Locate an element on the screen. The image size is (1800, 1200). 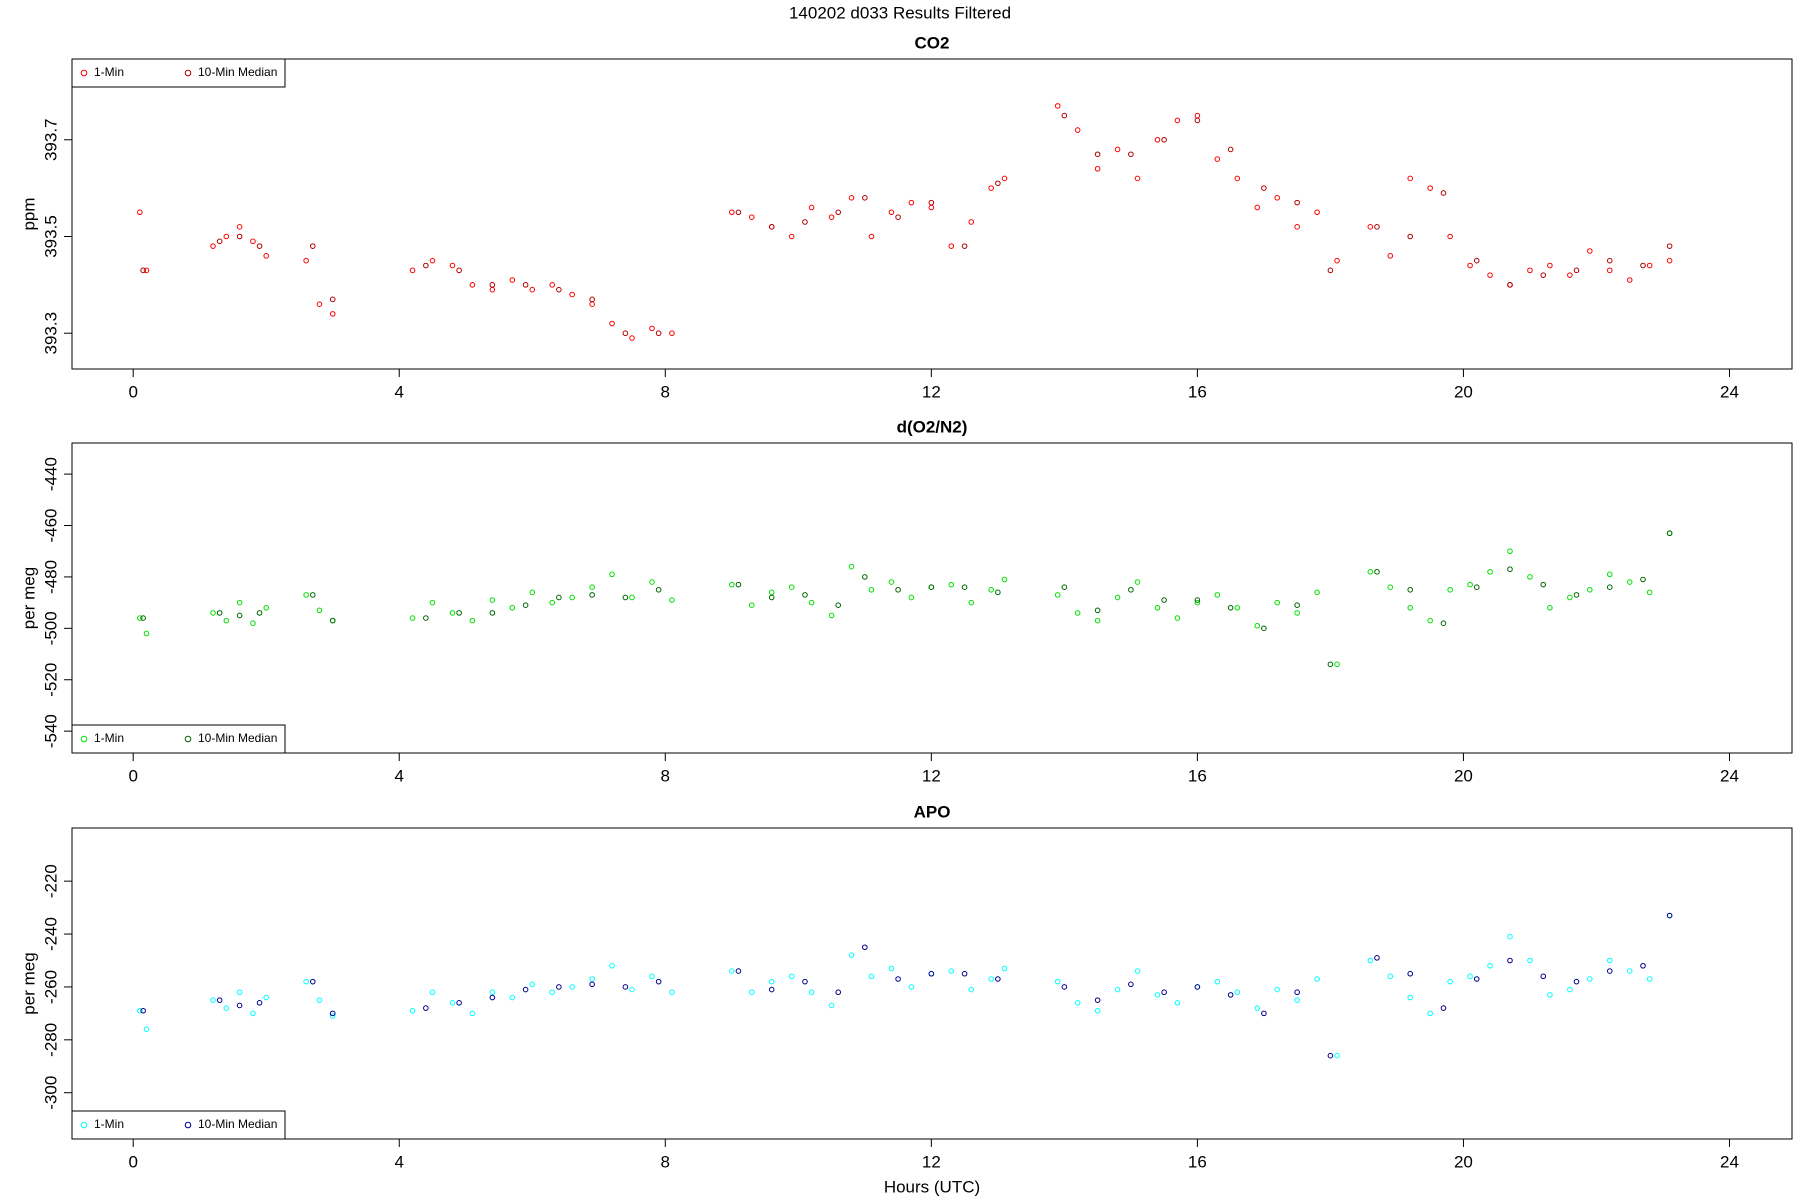
x-tick-label: 16 is located at coordinates (1197, 775).